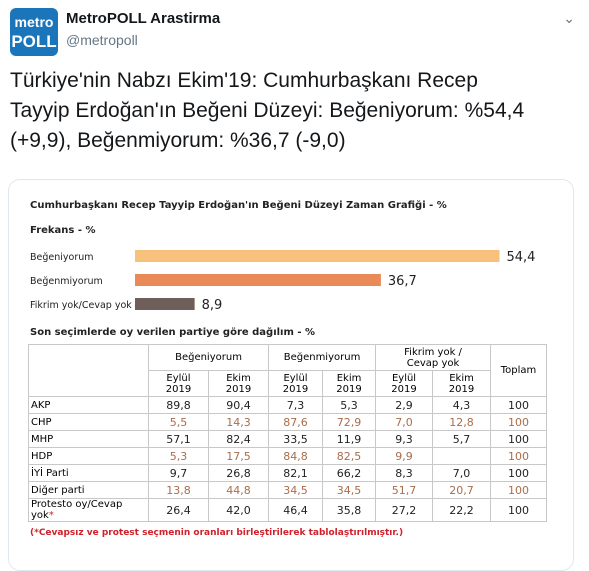 This screenshot has width=589, height=571. What do you see at coordinates (296, 473) in the screenshot?
I see `table-cell: 82,1` at bounding box center [296, 473].